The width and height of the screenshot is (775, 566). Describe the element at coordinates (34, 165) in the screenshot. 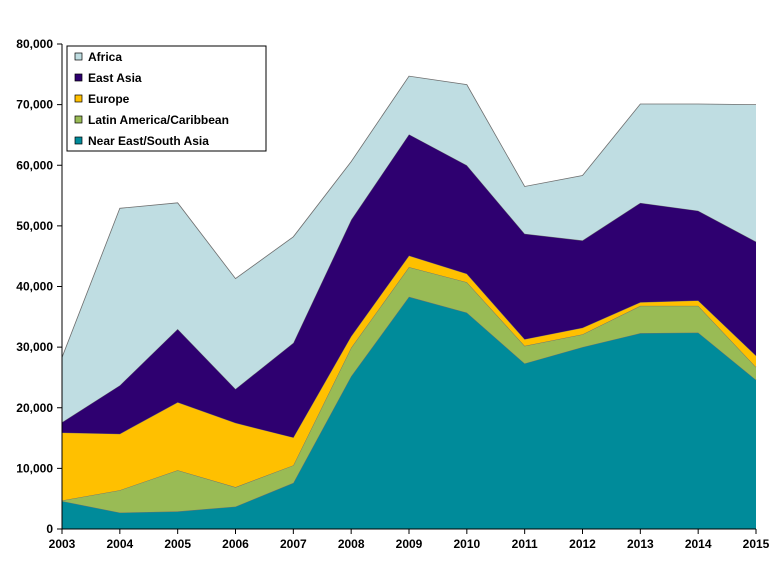

I see `y-tick-label: 60,000` at that location.